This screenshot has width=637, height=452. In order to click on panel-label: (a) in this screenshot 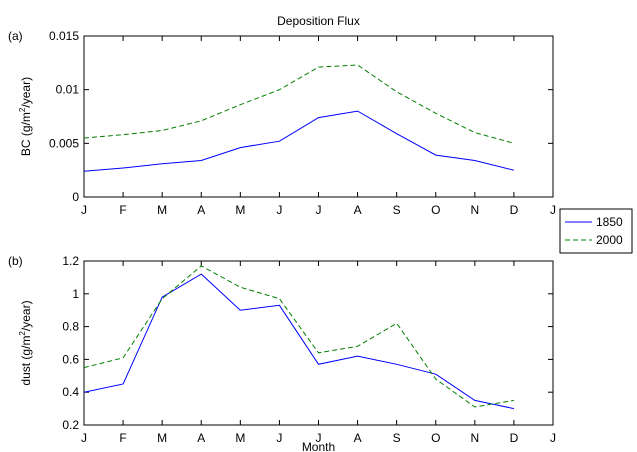, I will do `click(15, 36)`.